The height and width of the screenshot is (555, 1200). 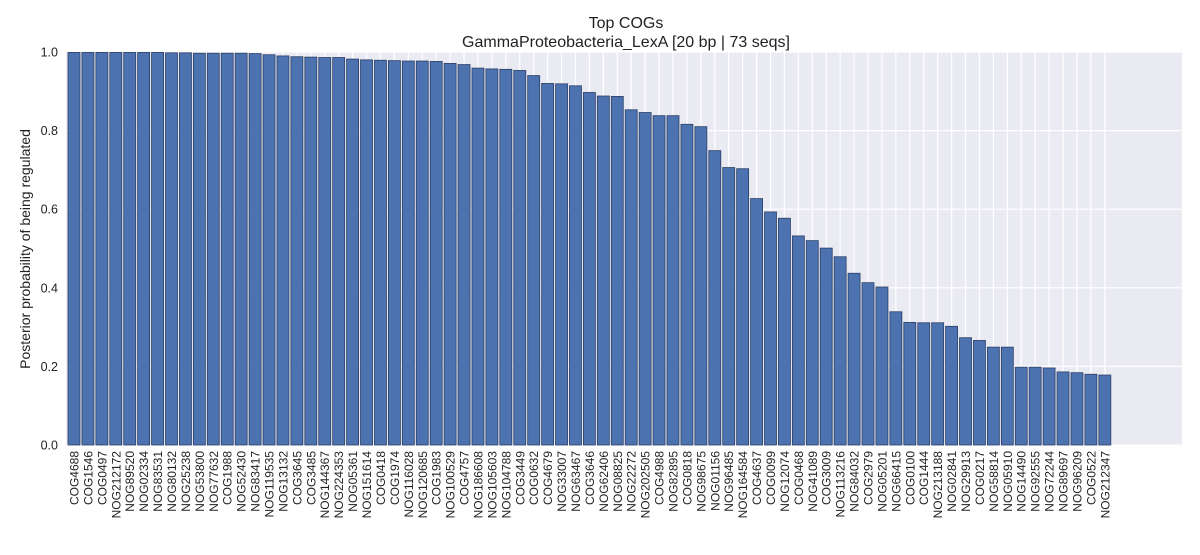 What do you see at coordinates (757, 478) in the screenshot?
I see `x-tick-label: COG4637` at bounding box center [757, 478].